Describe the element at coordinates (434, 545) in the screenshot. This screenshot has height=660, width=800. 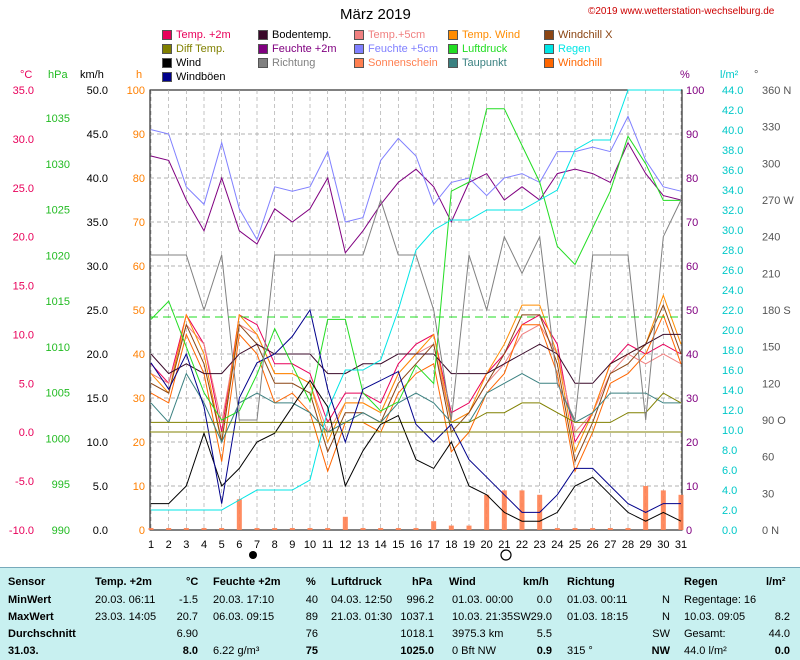
I see `x-tick-label: 17` at that location.